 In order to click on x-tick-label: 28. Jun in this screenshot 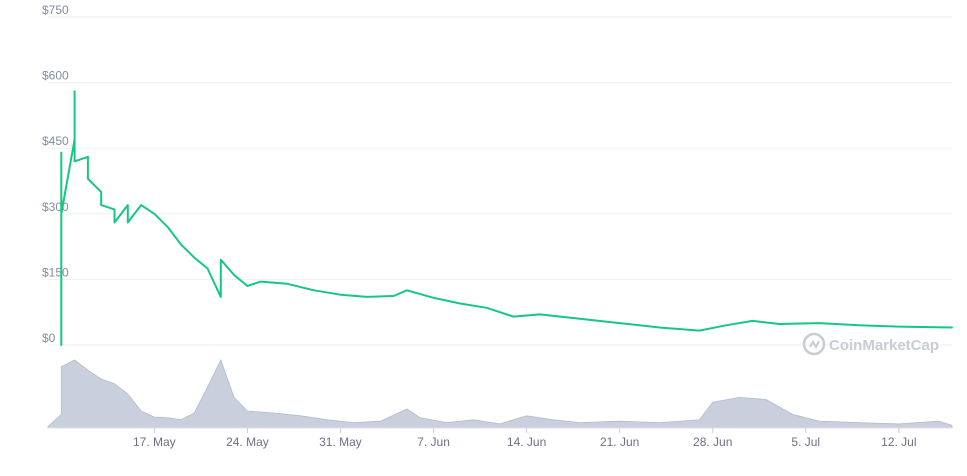, I will do `click(712, 442)`.